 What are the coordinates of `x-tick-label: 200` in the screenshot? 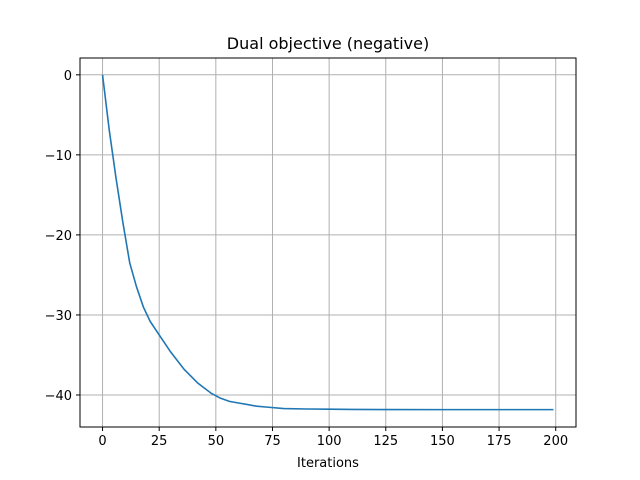 It's located at (555, 441).